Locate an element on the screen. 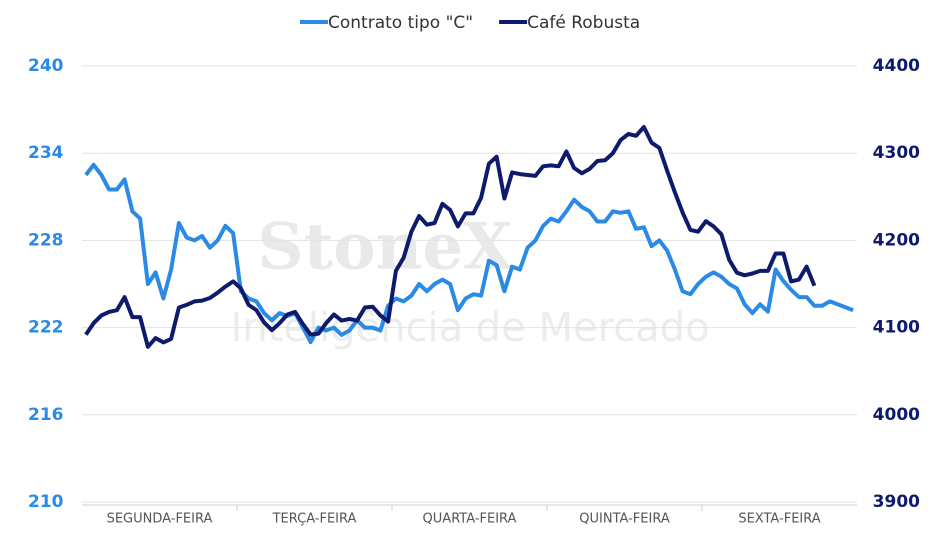  x-tick-label: TERÇA-FEIRA is located at coordinates (314, 519).